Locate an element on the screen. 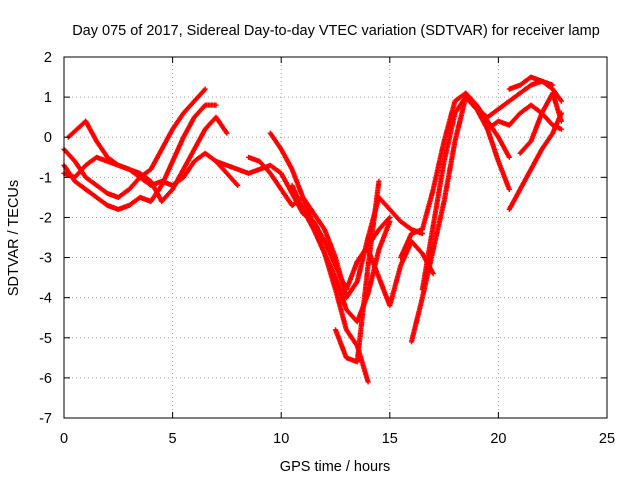 The image size is (640, 480). y-tick-label: -5 is located at coordinates (45, 339).